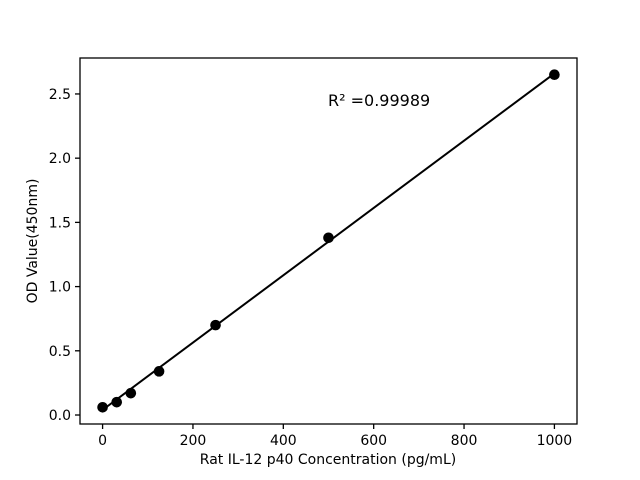 The width and height of the screenshot is (640, 480). I want to click on y-tick-label: 1.0, so click(60, 288).